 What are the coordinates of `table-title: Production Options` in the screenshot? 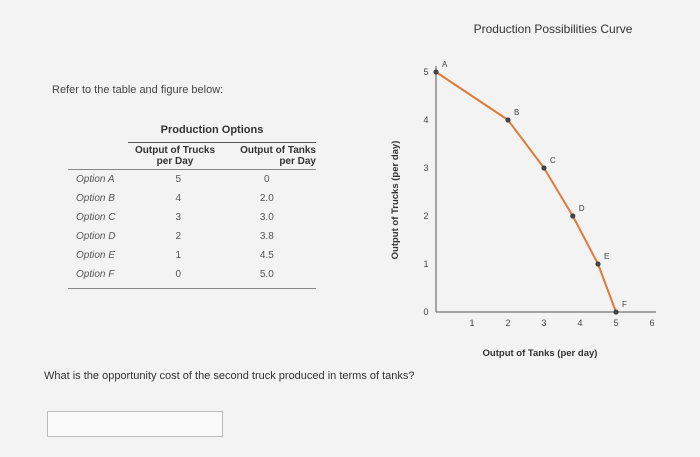 It's located at (212, 130).